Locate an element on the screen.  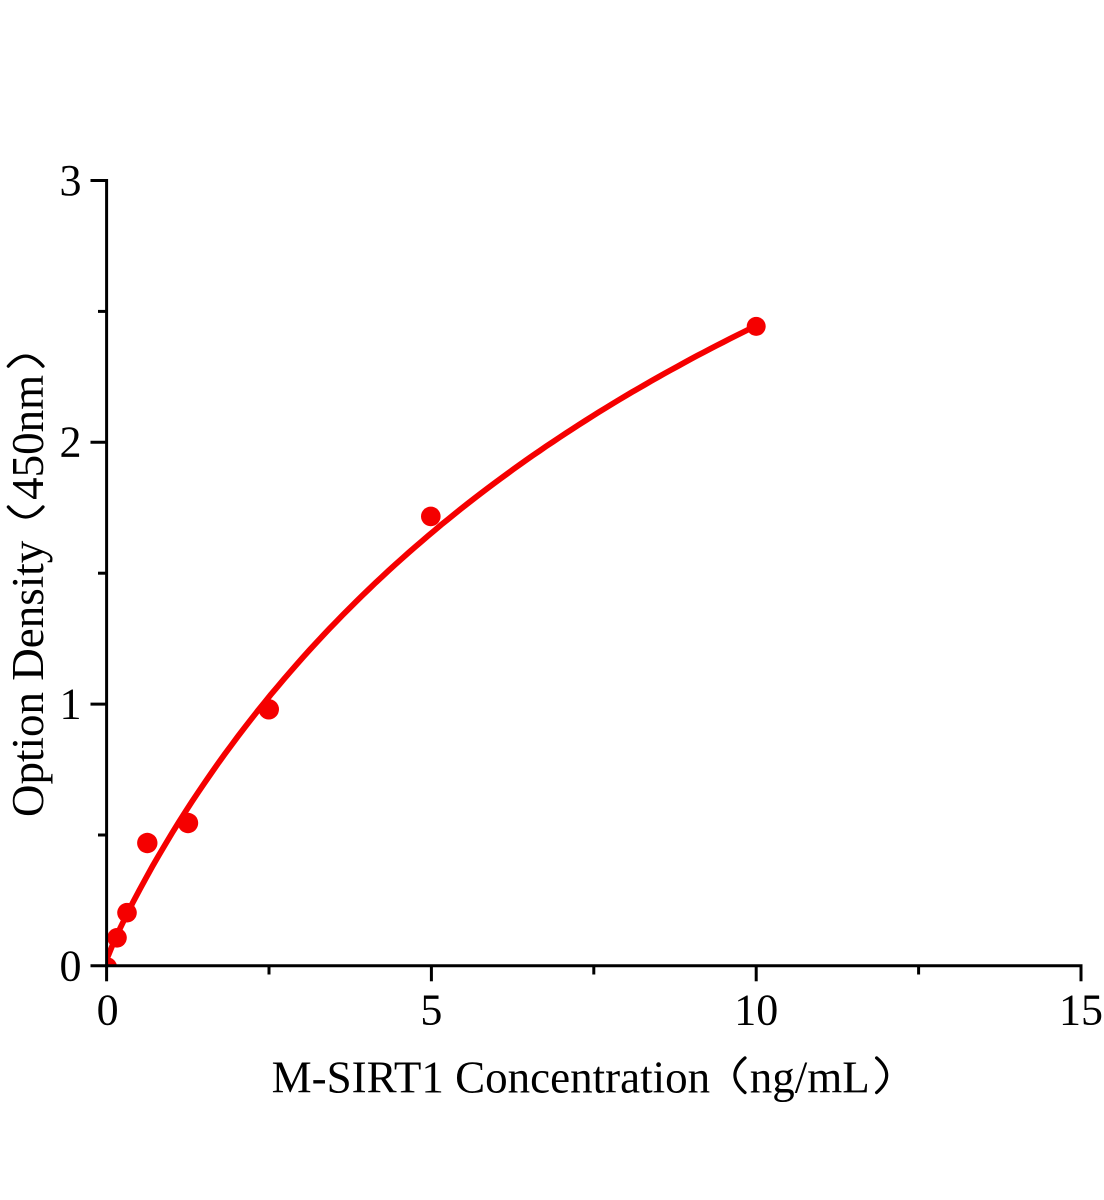
svg-text: M-SIRT1 Concentration is located at coordinates (491, 1078).